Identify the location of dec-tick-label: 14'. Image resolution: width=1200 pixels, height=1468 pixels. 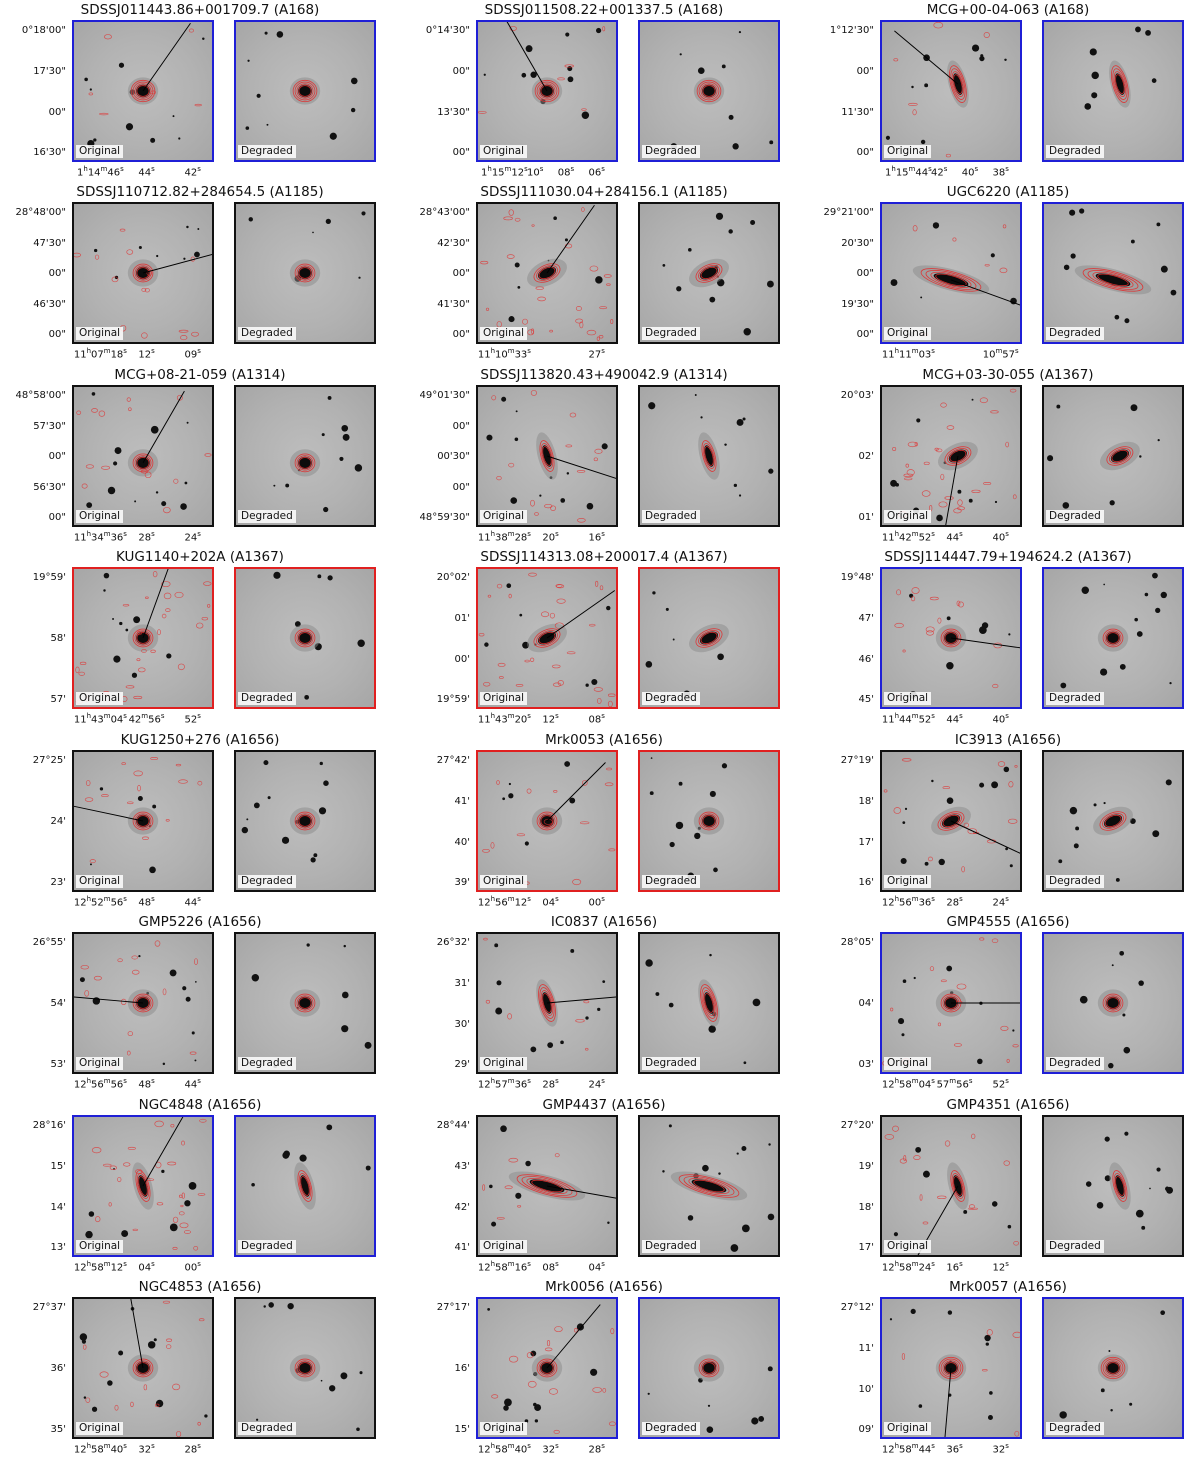
(58, 1207).